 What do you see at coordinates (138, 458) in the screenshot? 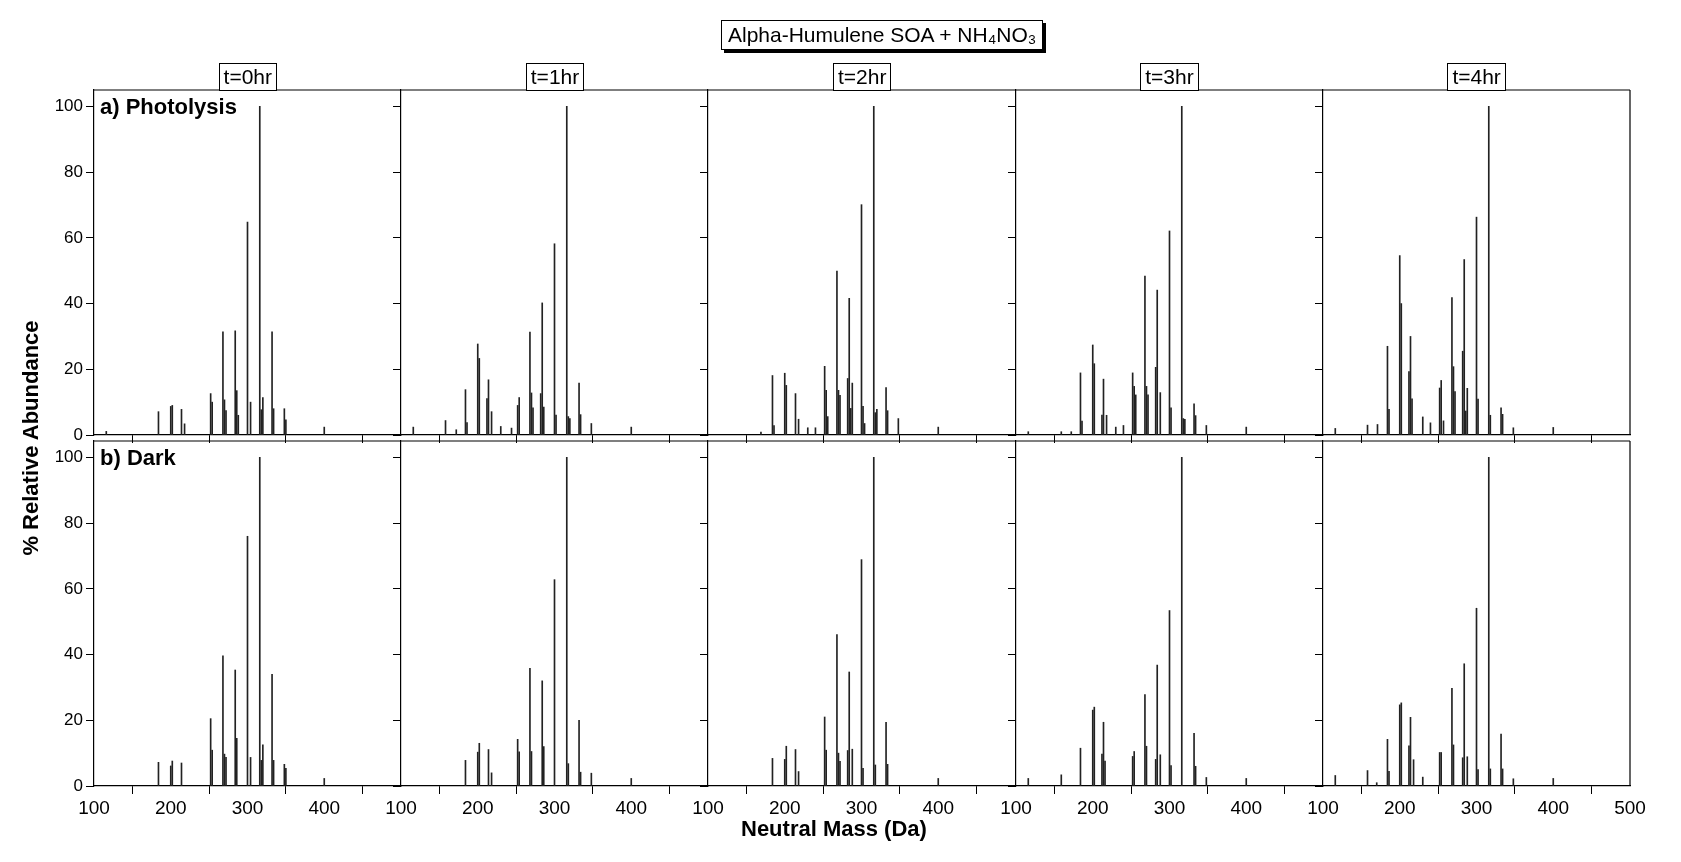
I see `annotation: b) Dark` at bounding box center [138, 458].